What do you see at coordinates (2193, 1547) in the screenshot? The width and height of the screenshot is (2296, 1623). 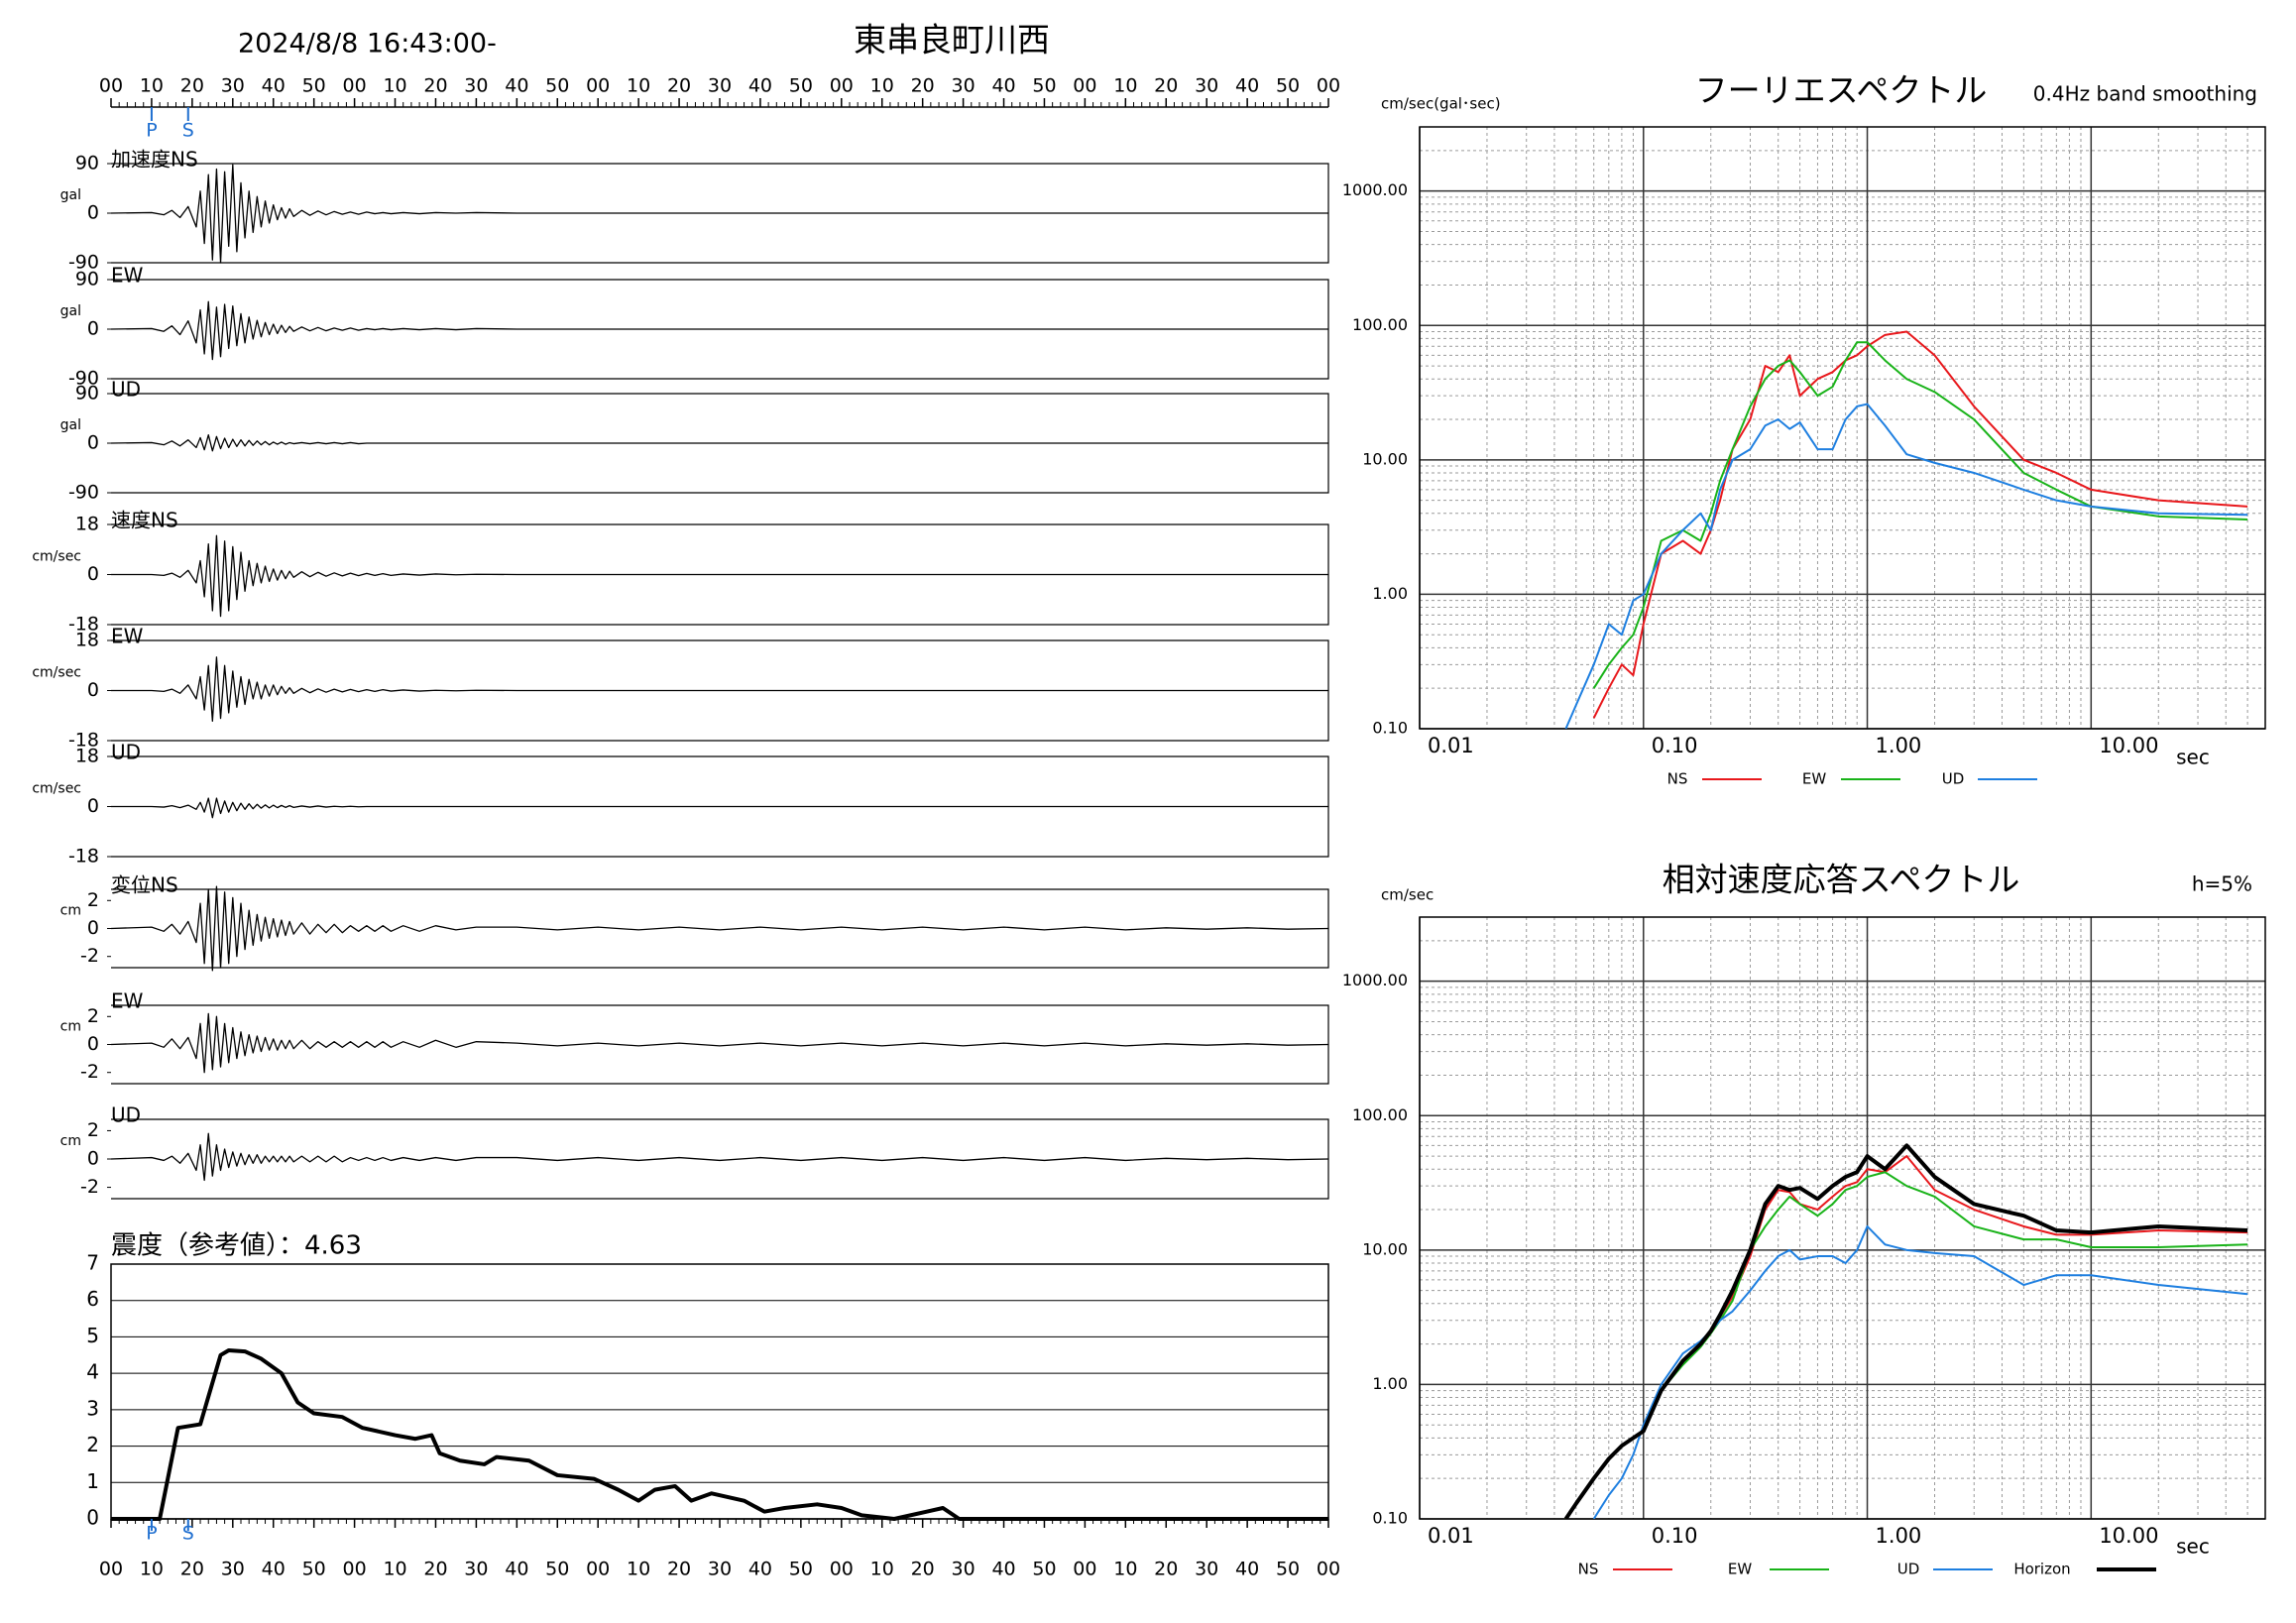 I see `response-x-label: sec` at bounding box center [2193, 1547].